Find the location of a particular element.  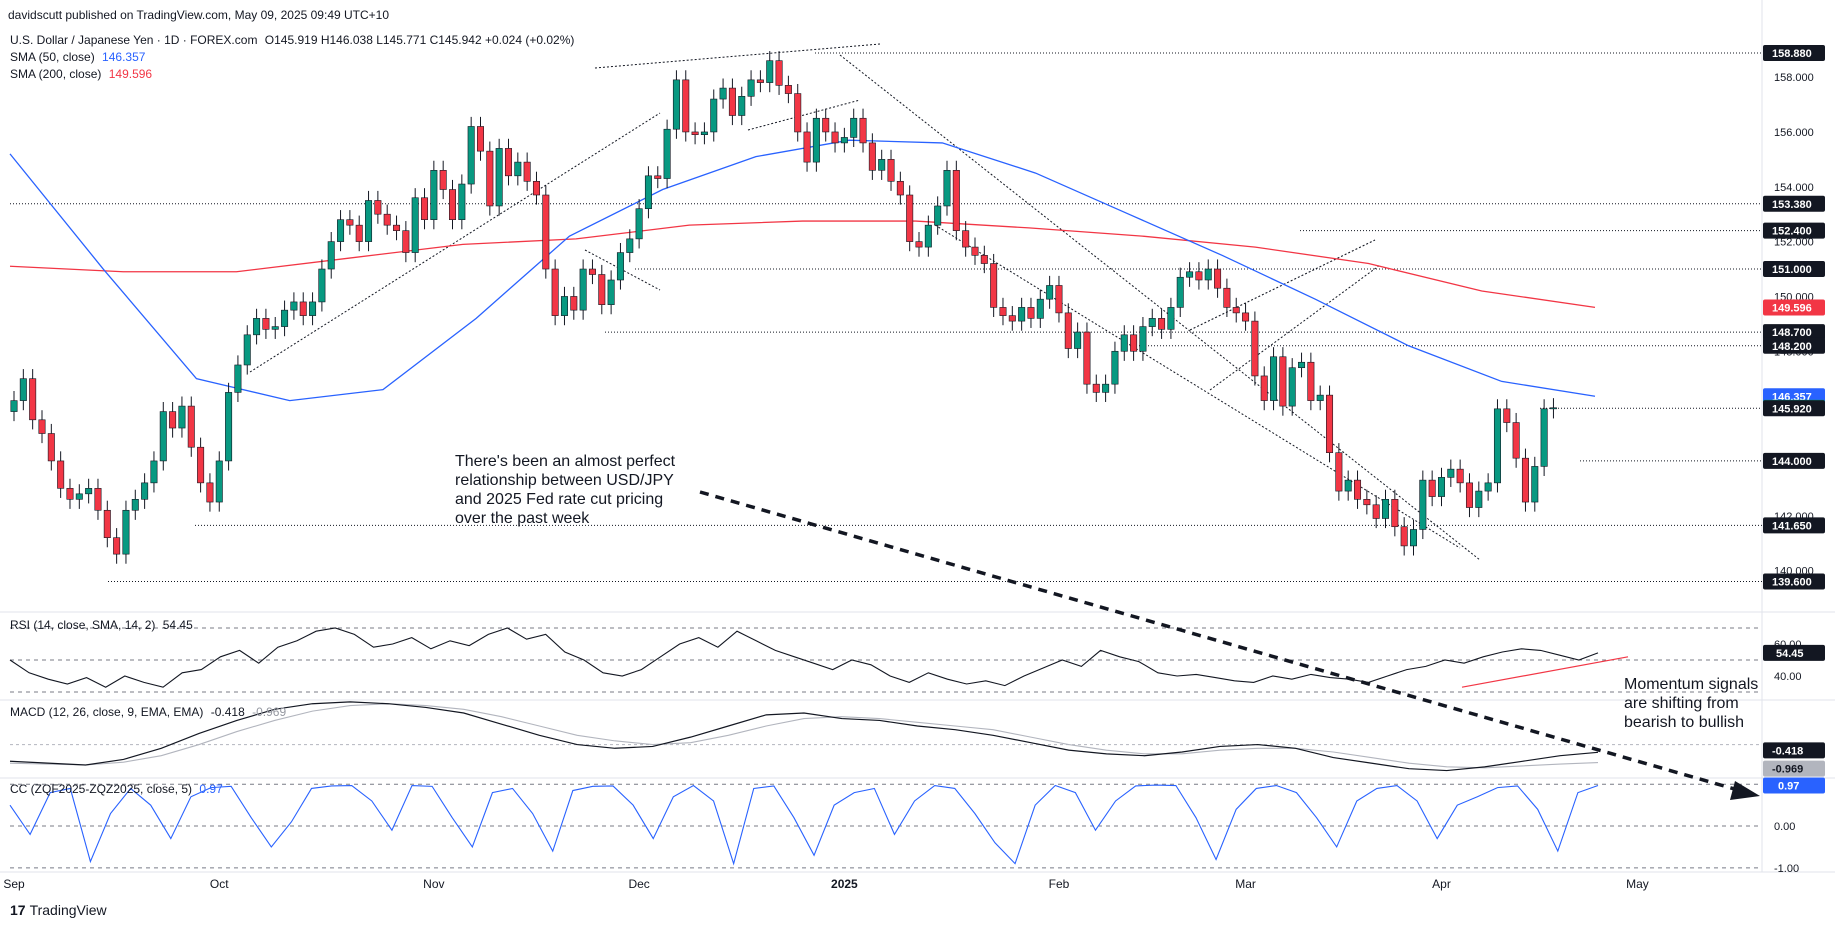

price-tag-label: 145.920 is located at coordinates (1792, 409).